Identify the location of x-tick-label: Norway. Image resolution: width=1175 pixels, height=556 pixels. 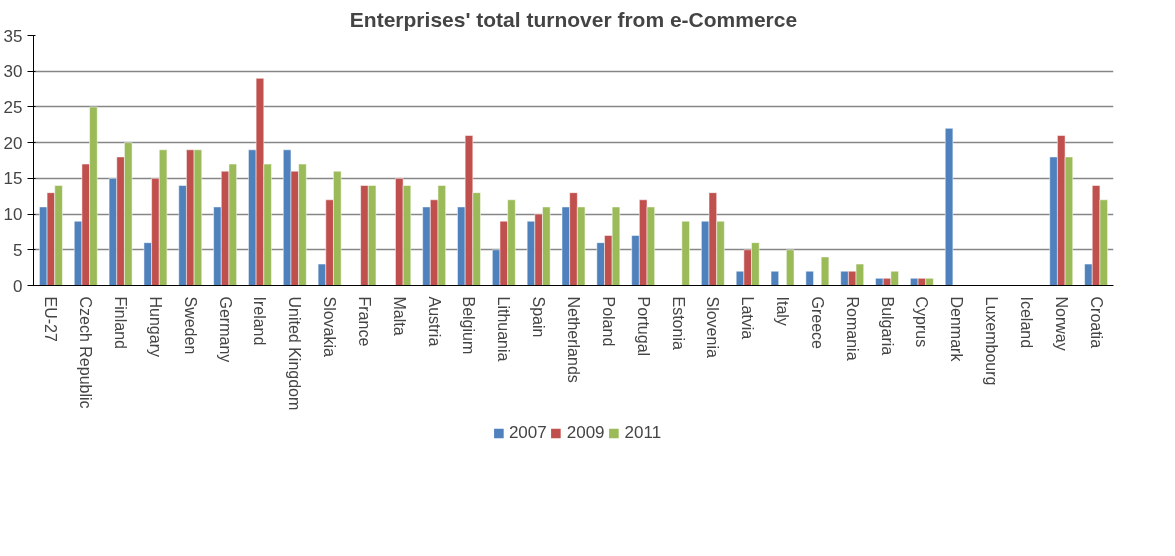
(1061, 323).